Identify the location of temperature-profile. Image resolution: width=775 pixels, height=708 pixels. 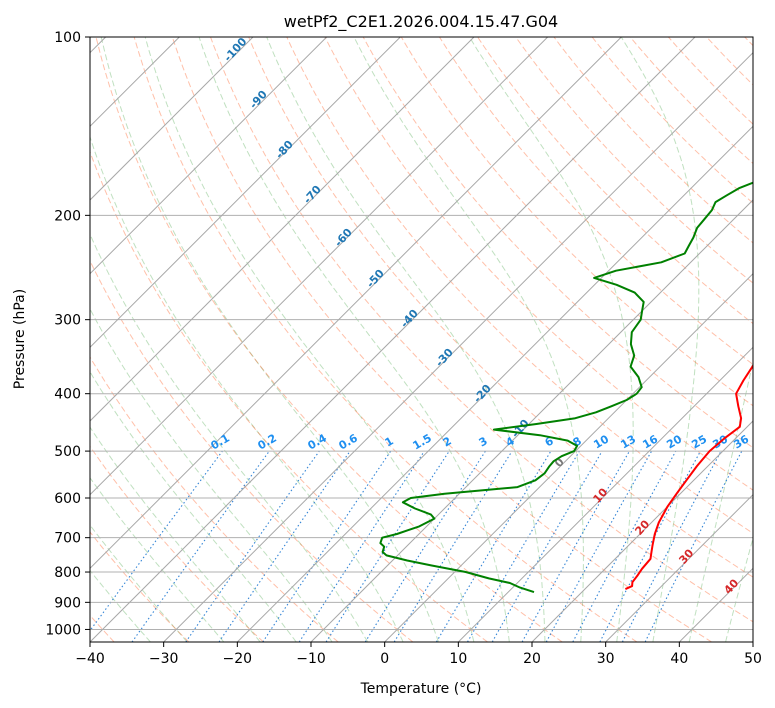
(688, 477).